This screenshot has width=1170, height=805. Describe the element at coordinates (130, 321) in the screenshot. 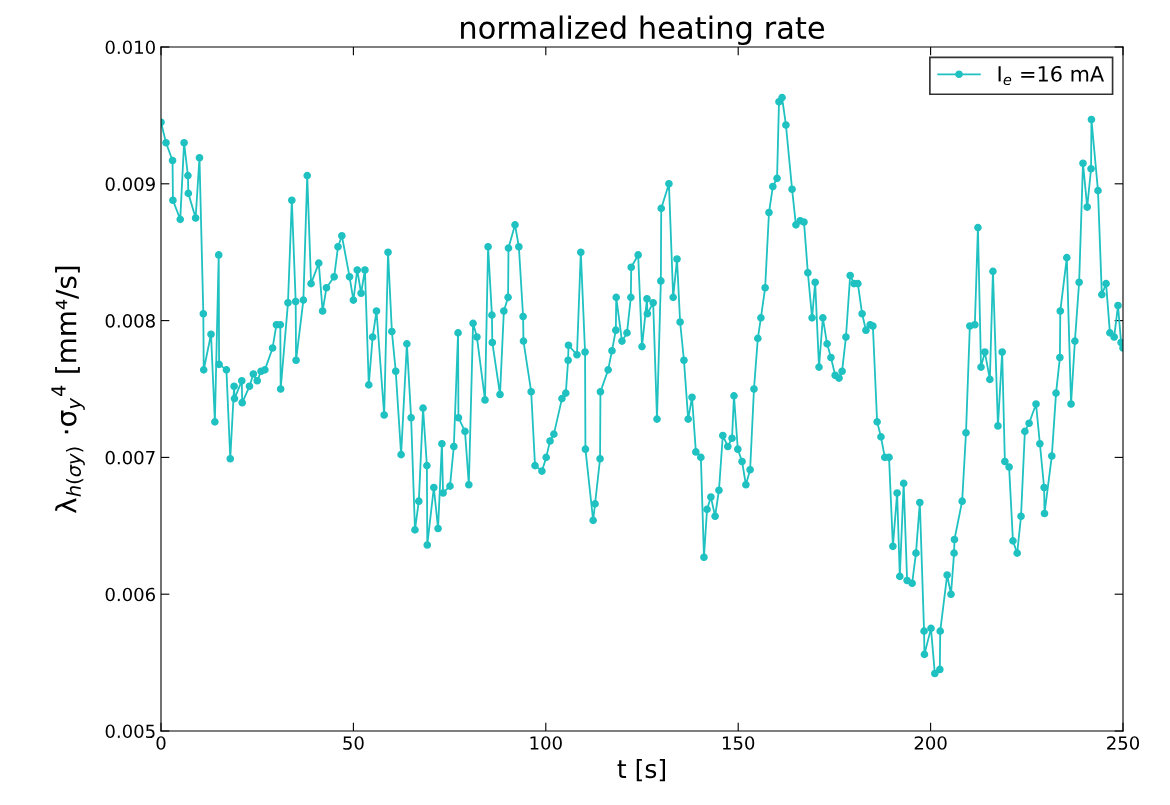

I see `y-tick-label: 0.008` at that location.